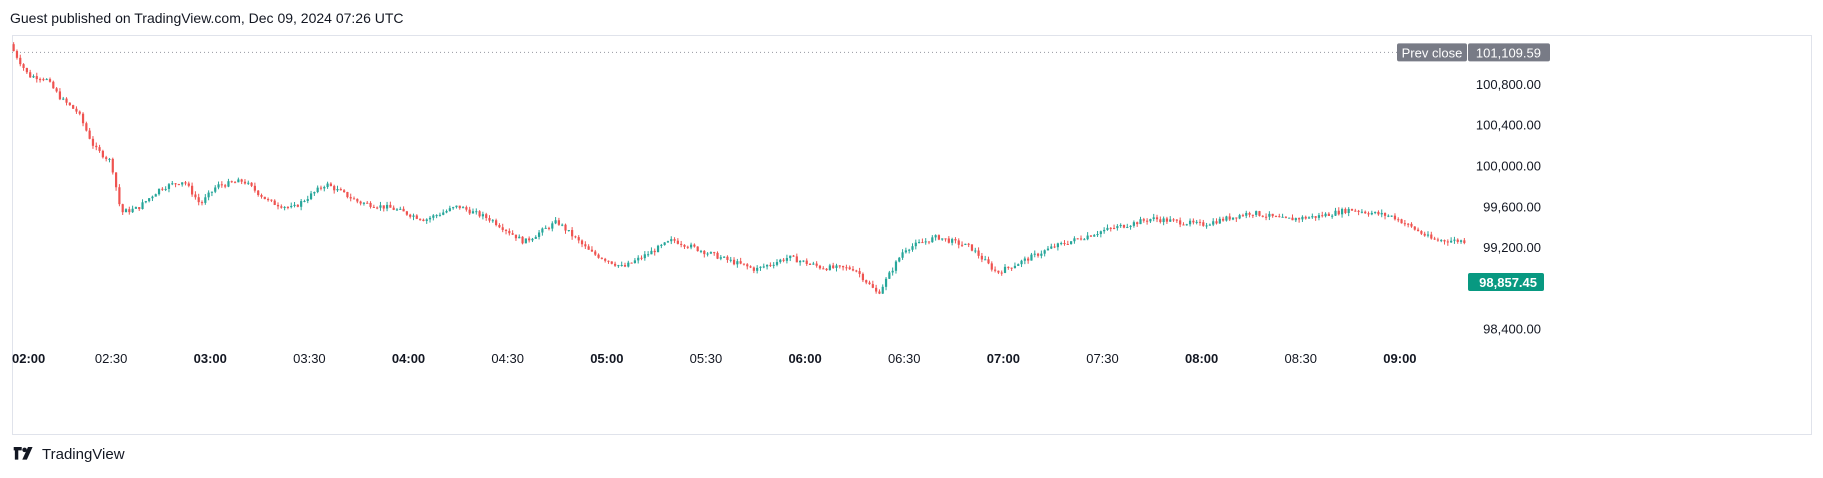 Image resolution: width=1823 pixels, height=478 pixels. I want to click on time-tick-label: 06:30, so click(904, 358).